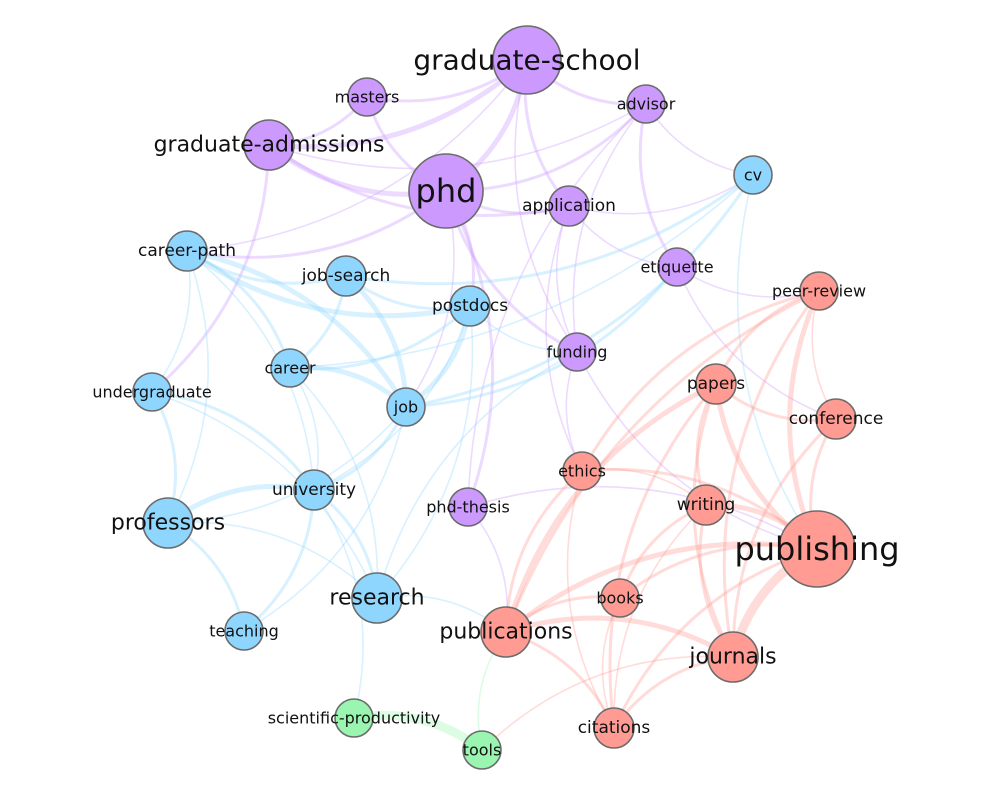 This screenshot has width=1000, height=800. I want to click on edge-papers--journals, so click(713, 520).